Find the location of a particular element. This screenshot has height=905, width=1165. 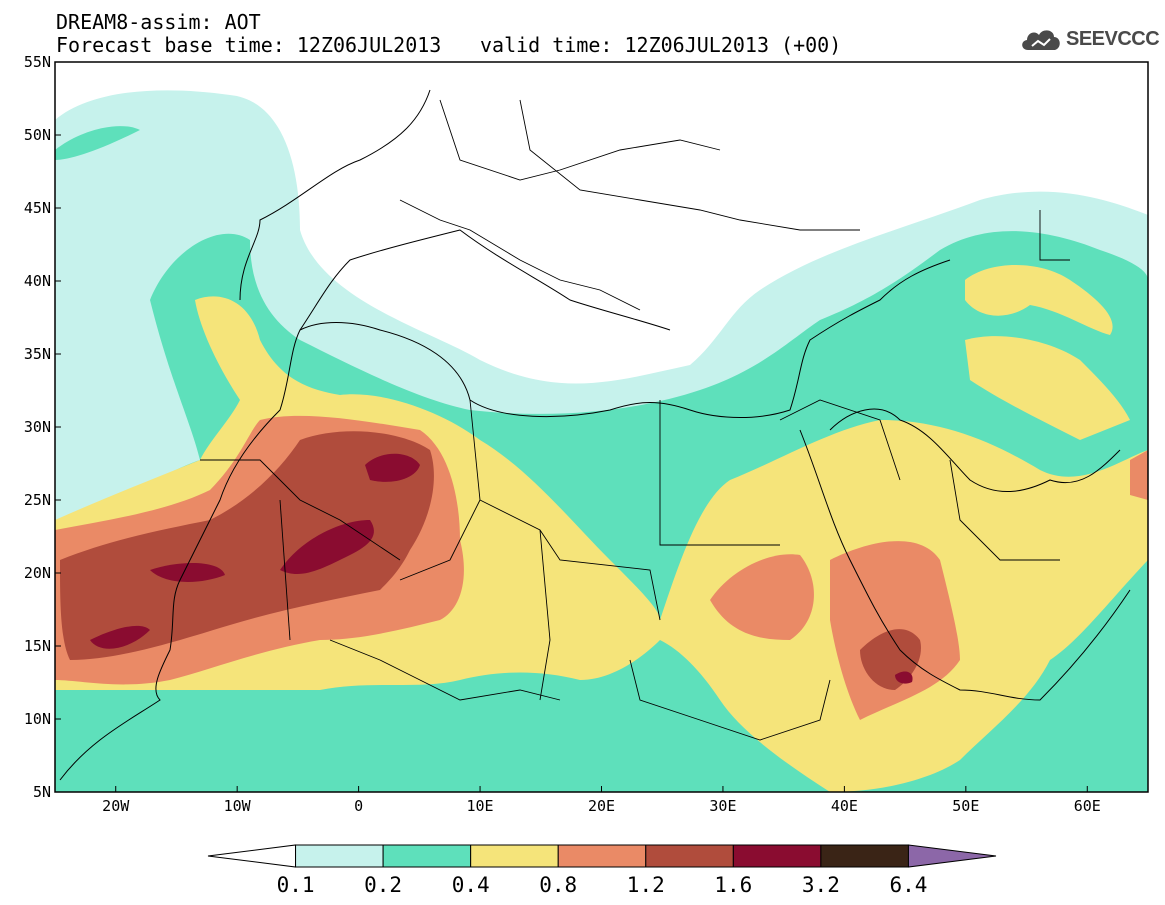

lat-tick-label: 45N is located at coordinates (37, 208).